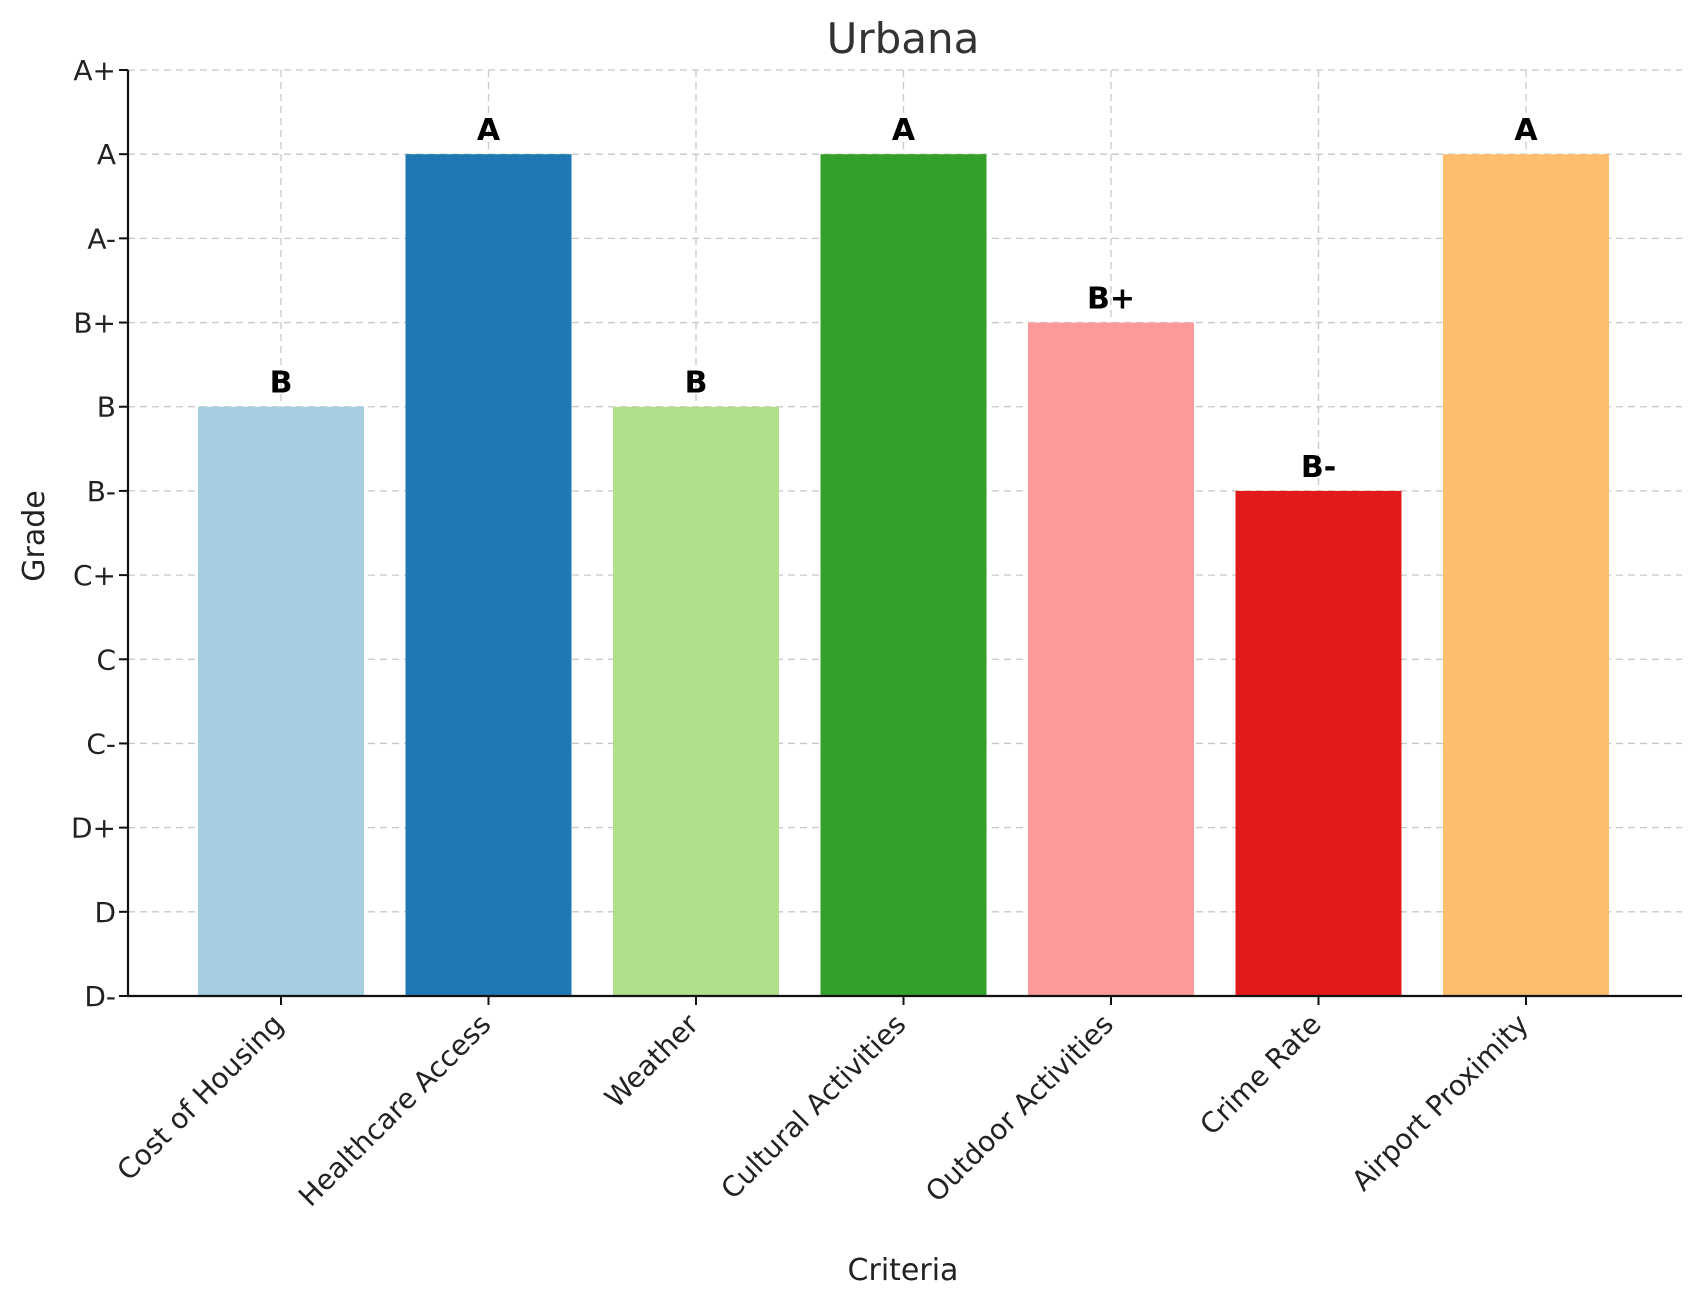 This screenshot has height=1308, width=1697. Describe the element at coordinates (903, 1270) in the screenshot. I see `x-axis-label: Criteria` at that location.